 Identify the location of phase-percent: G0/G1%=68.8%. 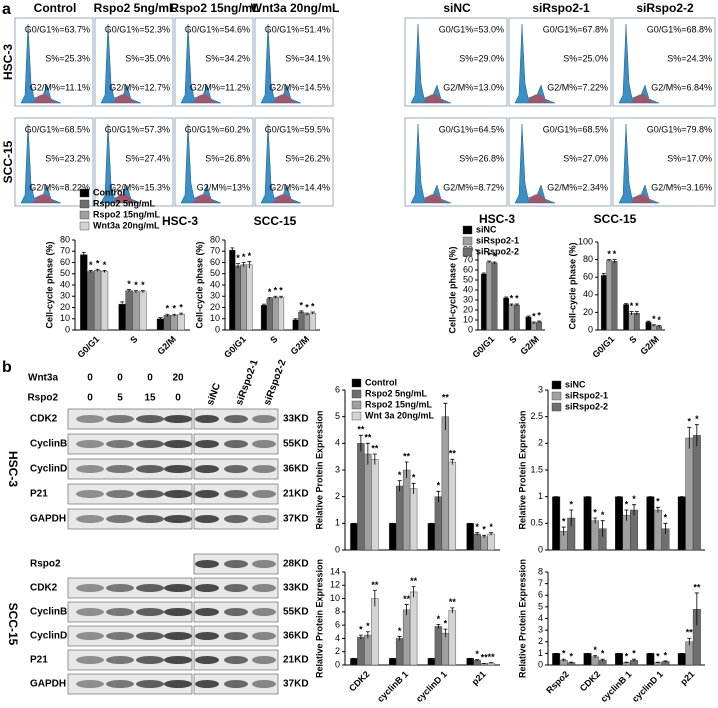
(679, 29).